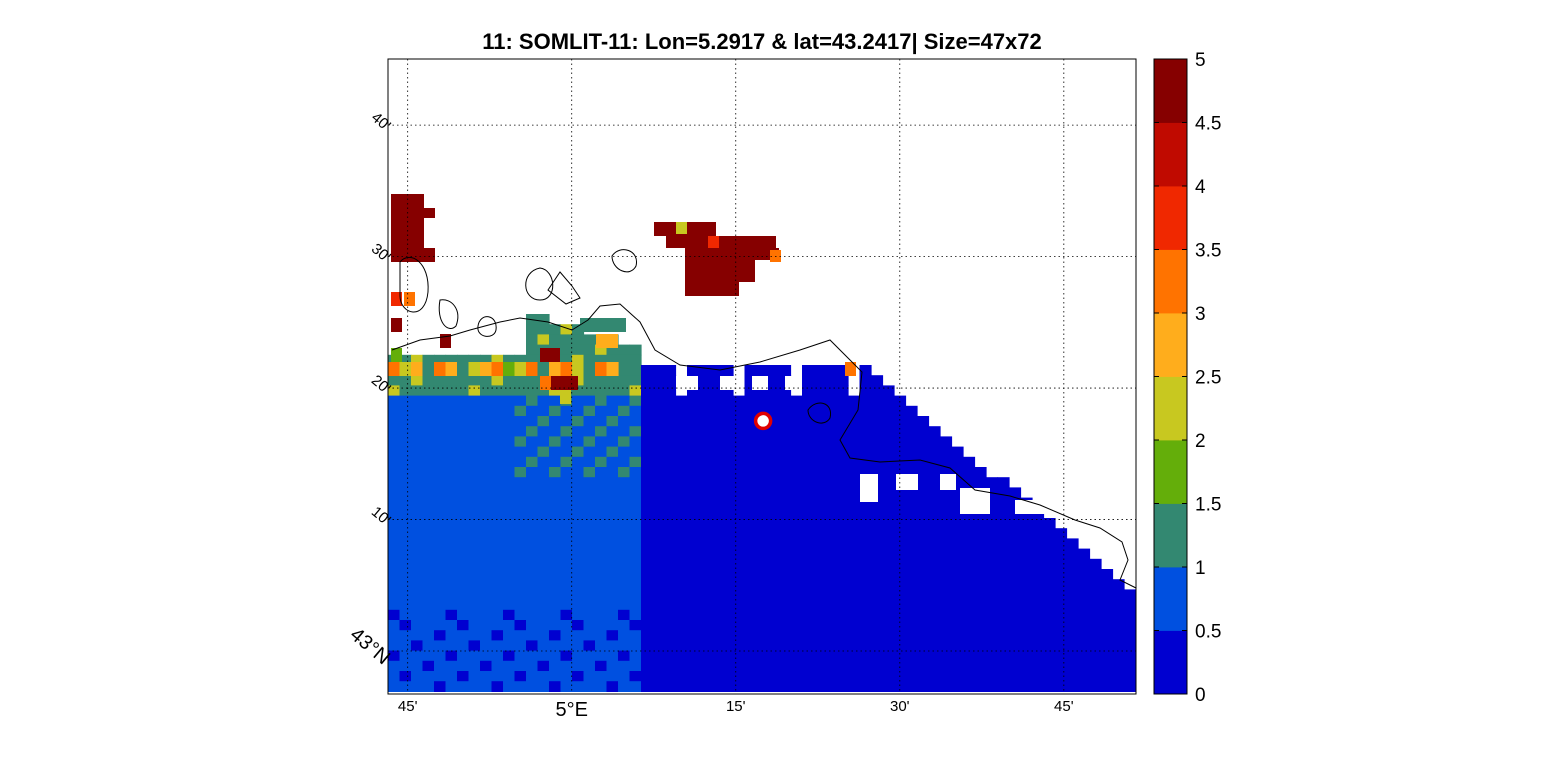  What do you see at coordinates (1200, 314) in the screenshot?
I see `colorbar-tick-label-6: 3` at bounding box center [1200, 314].